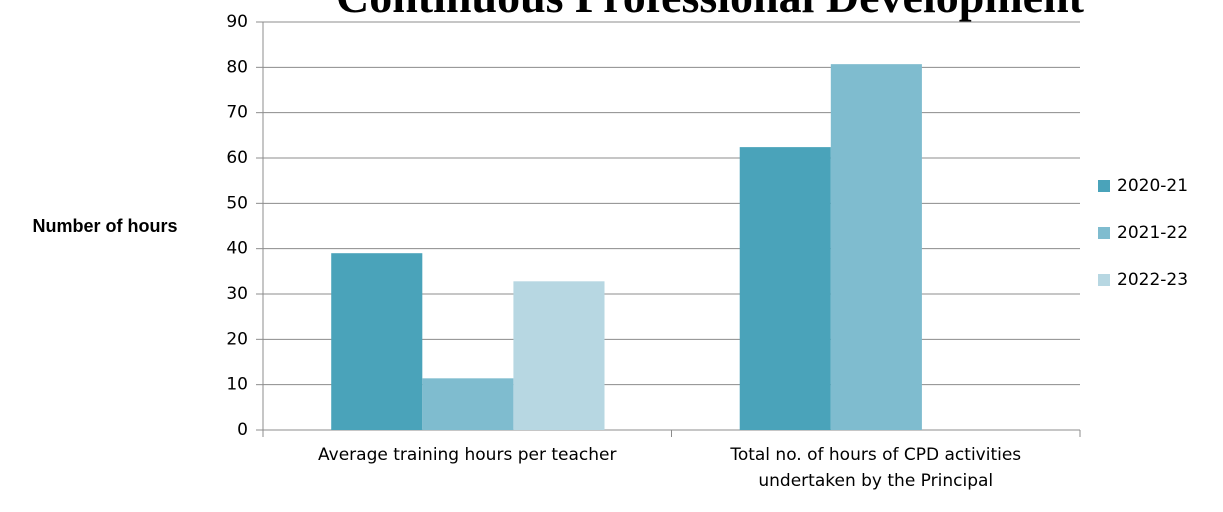  Describe the element at coordinates (237, 249) in the screenshot. I see `y-tick-label: 40` at that location.